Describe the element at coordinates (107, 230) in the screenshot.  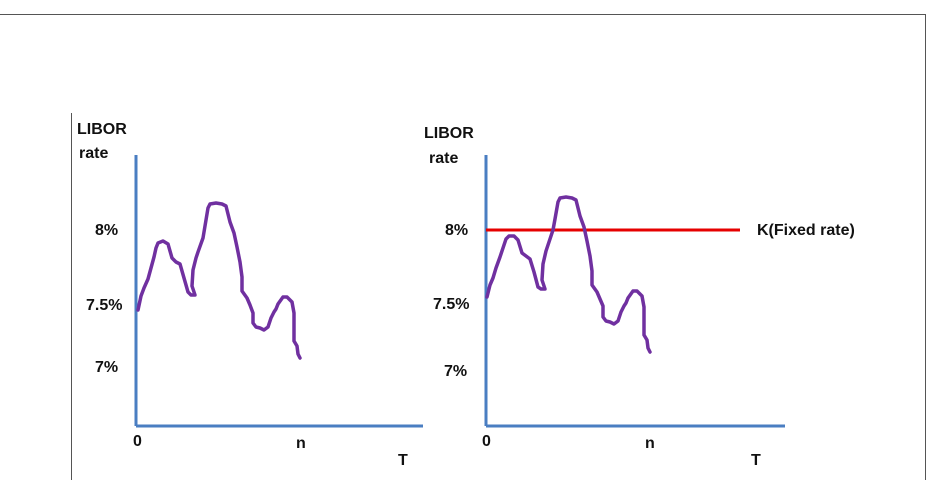
I see `left-tick-8: 8%` at that location.